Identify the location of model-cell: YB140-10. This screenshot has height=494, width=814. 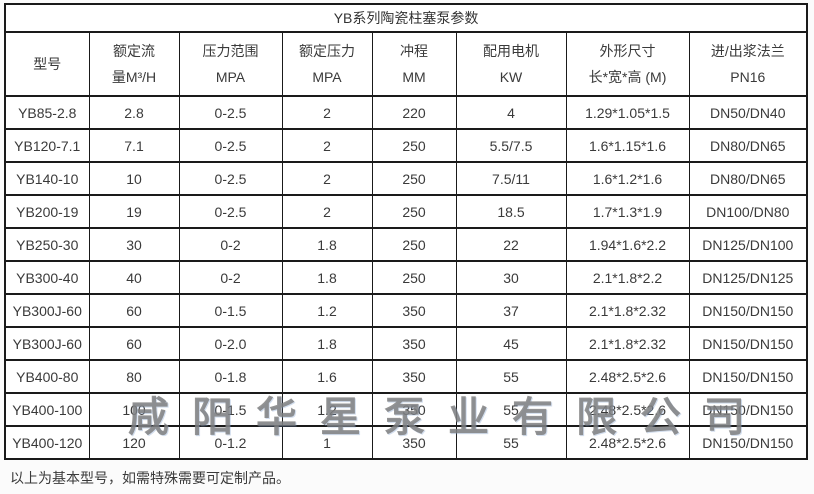
(47, 178).